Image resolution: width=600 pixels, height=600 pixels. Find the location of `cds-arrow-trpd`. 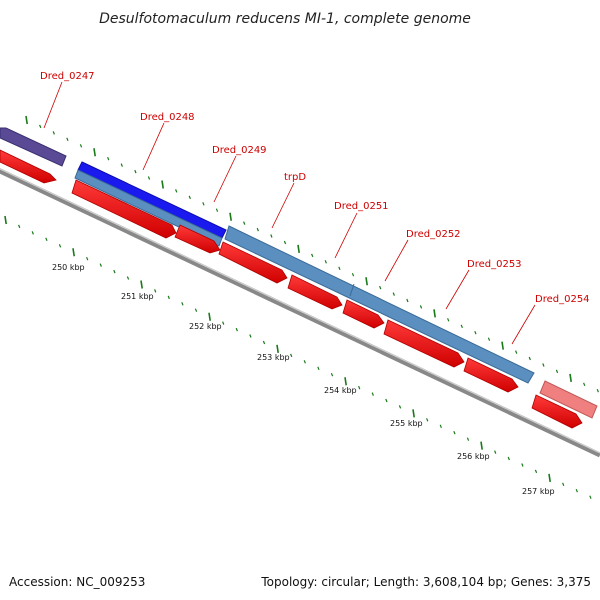

cds-arrow-trpd is located at coordinates (315, 292).